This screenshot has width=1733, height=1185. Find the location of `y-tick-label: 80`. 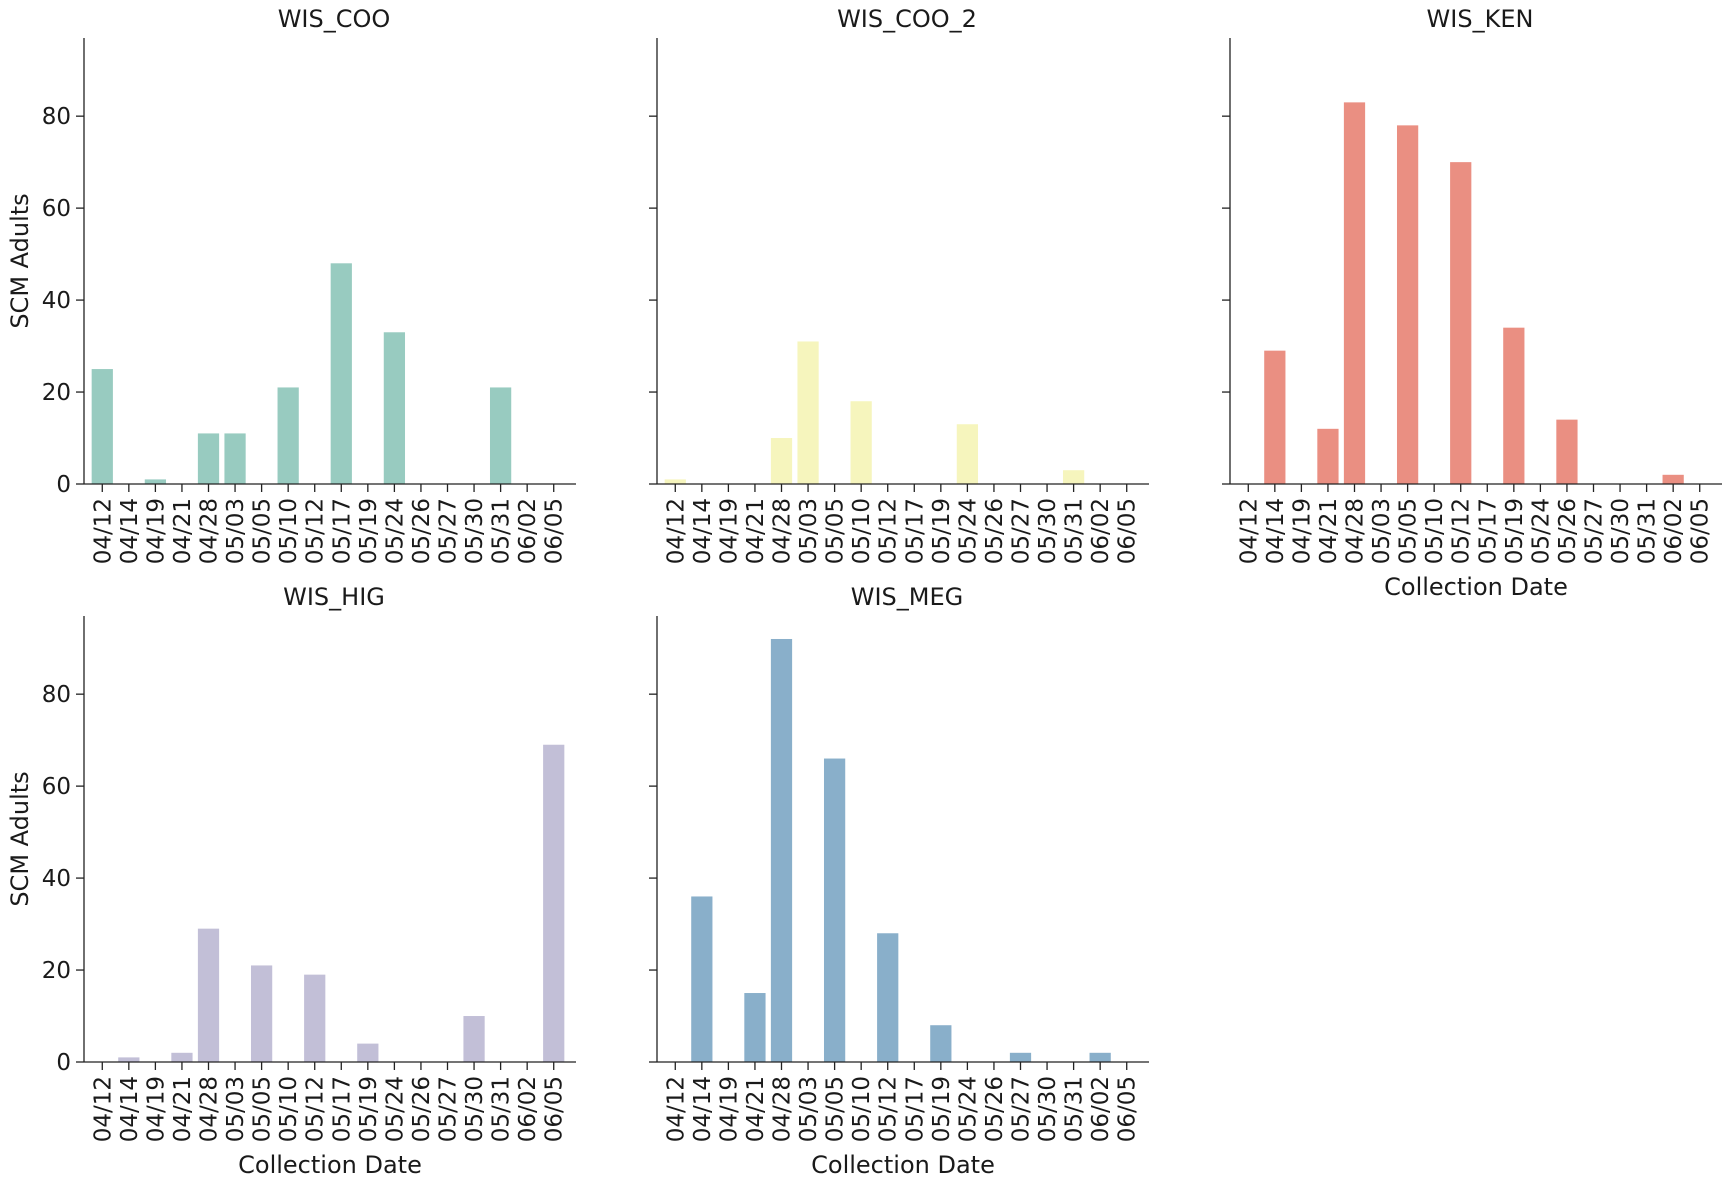

y-tick-label: 80 is located at coordinates (56, 695).